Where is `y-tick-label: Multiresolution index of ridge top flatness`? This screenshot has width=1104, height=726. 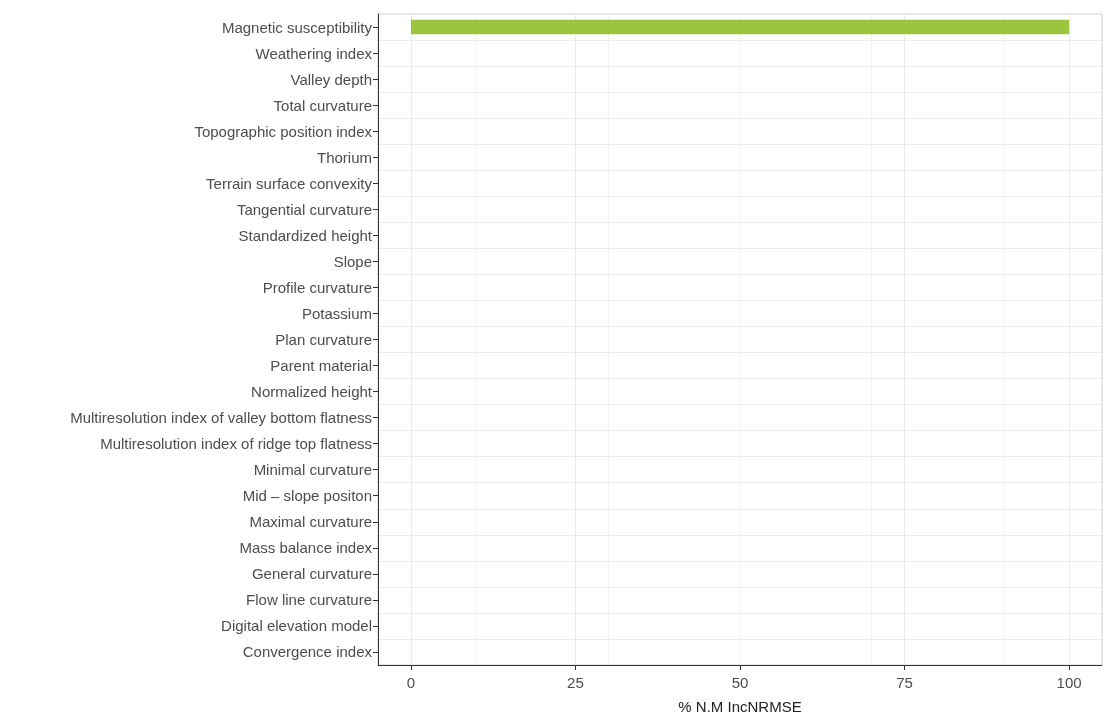 y-tick-label: Multiresolution index of ridge top flatness is located at coordinates (236, 444).